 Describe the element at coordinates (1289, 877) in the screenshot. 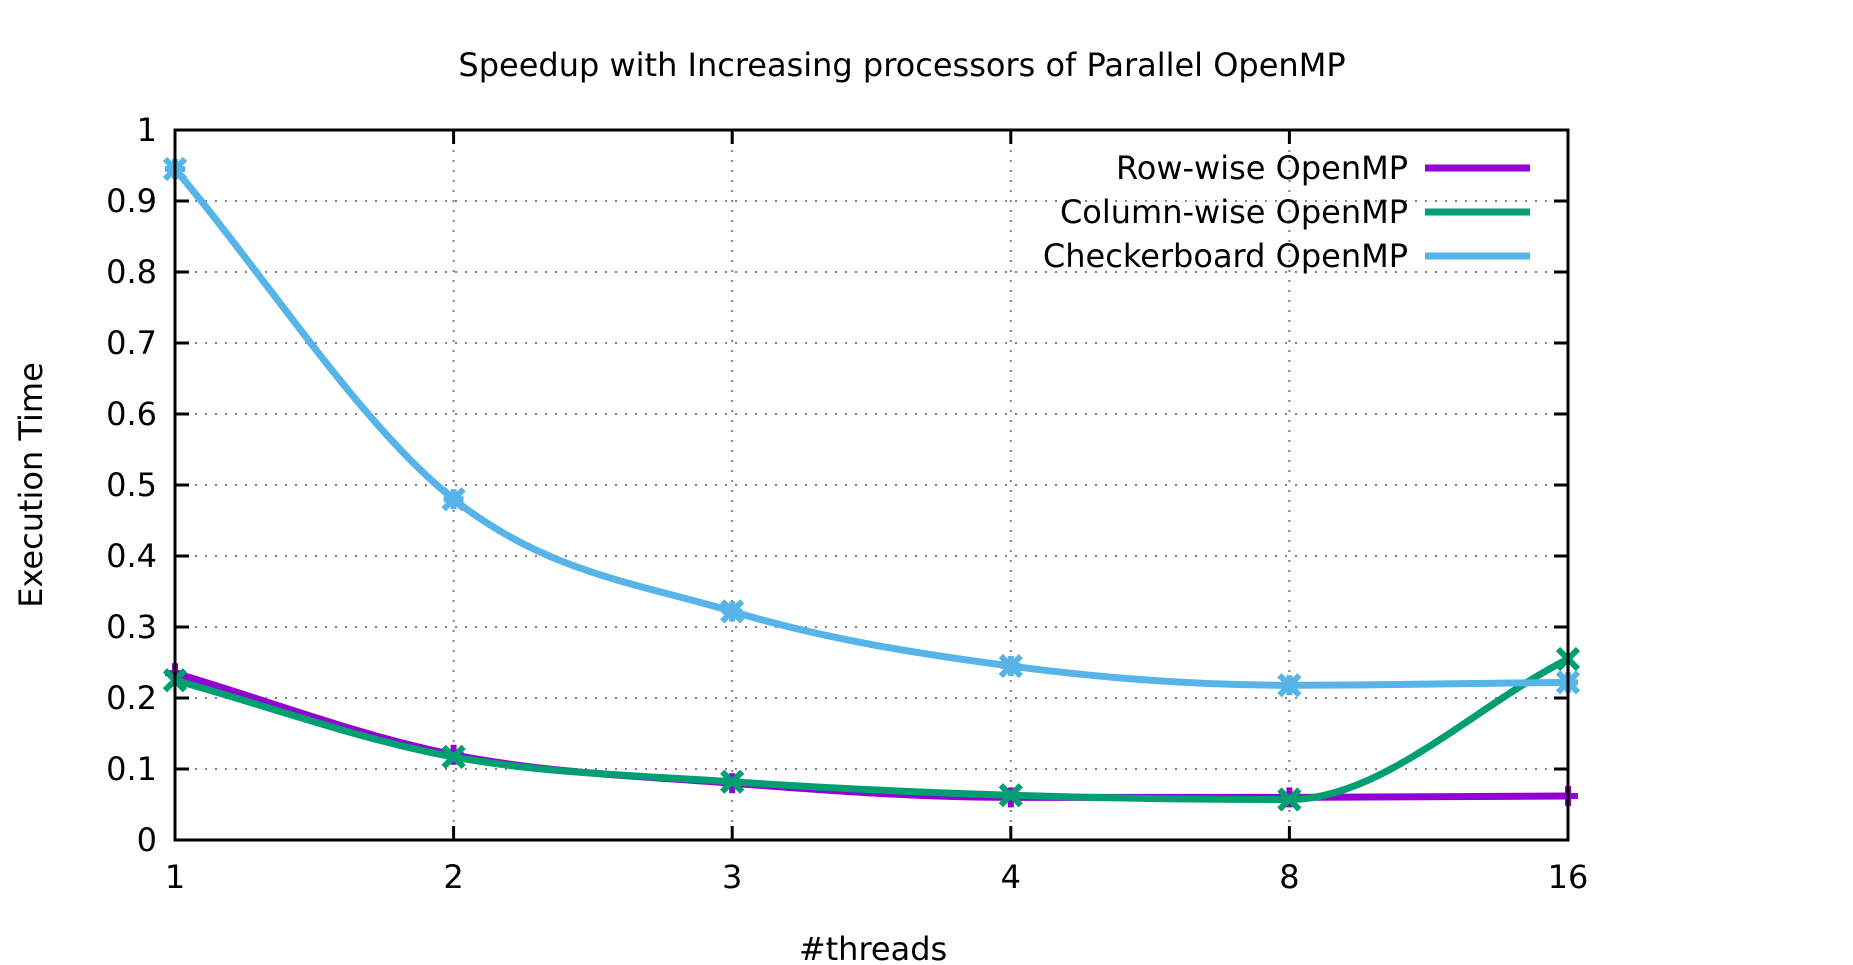

I see `x-tick-label: 8` at that location.